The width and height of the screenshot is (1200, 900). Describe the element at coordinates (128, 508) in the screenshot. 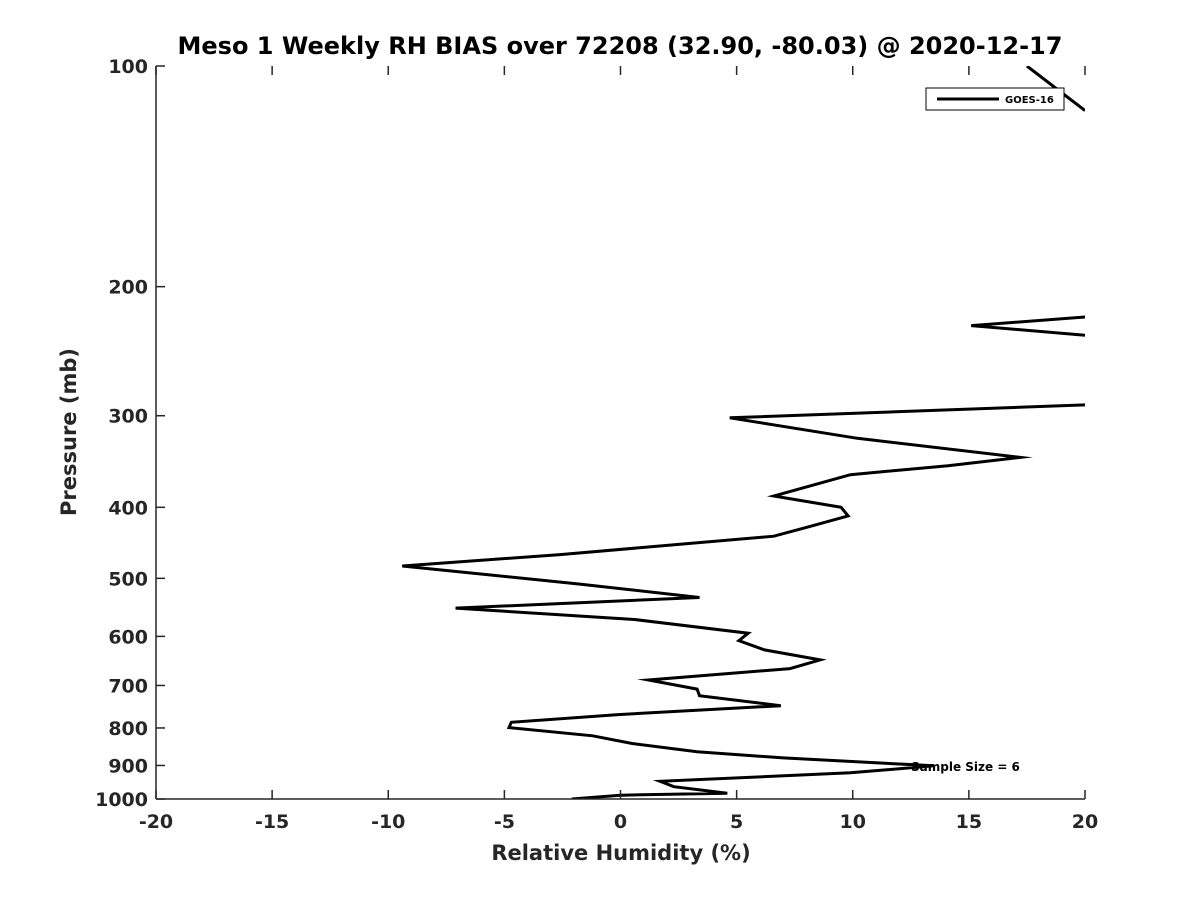

I see `y-tick-label: 400` at that location.